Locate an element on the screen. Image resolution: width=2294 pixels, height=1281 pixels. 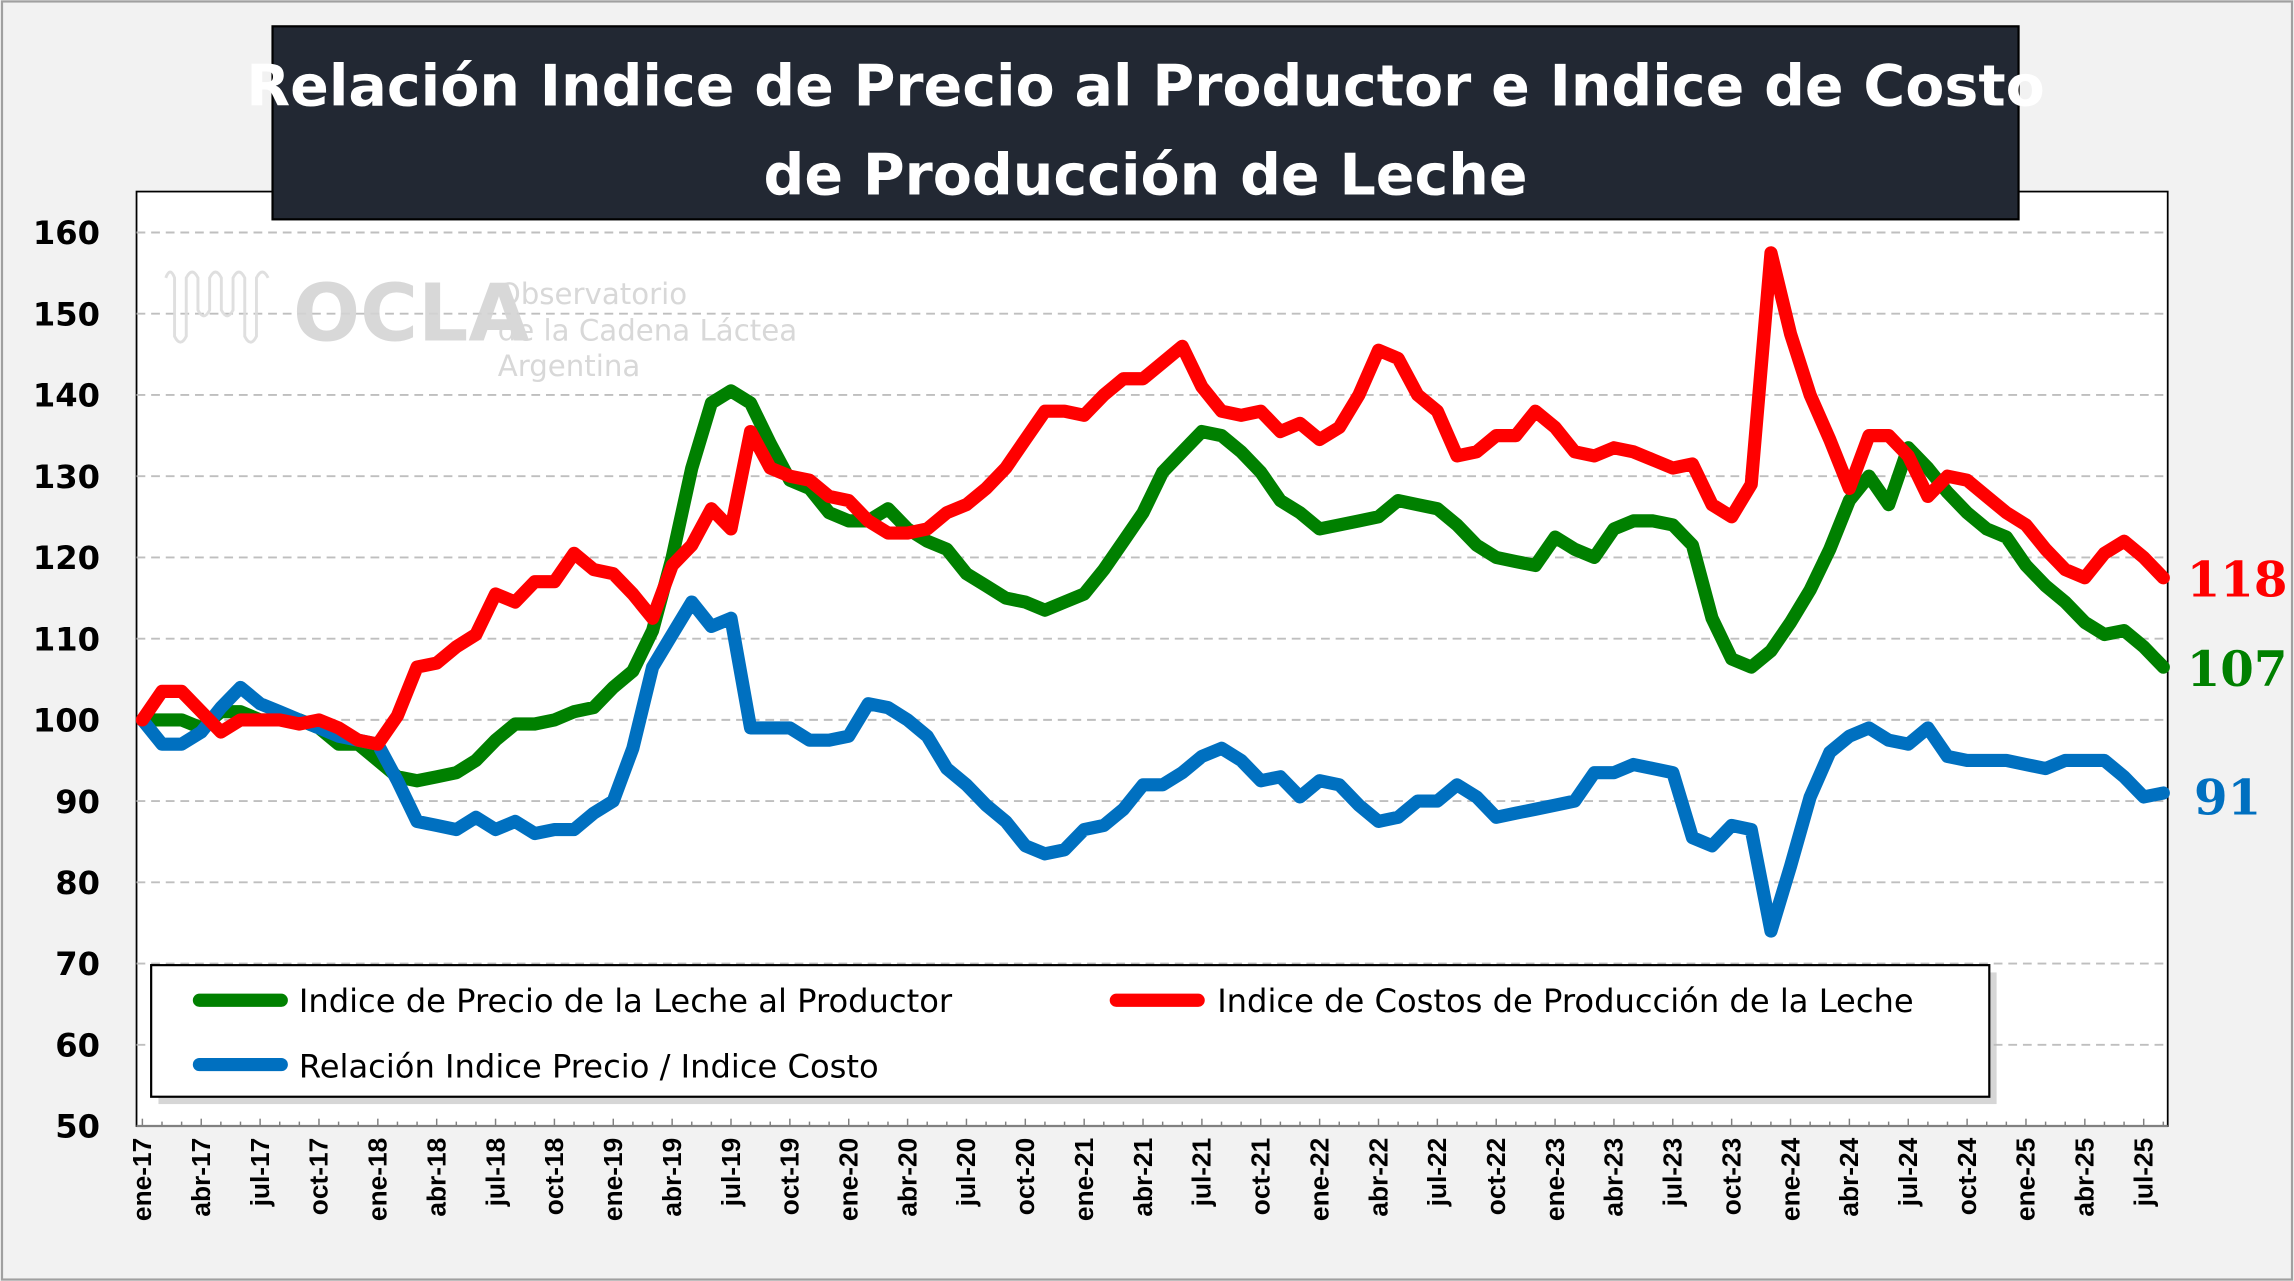
x-tick-label: abr-18 is located at coordinates (436, 1177).